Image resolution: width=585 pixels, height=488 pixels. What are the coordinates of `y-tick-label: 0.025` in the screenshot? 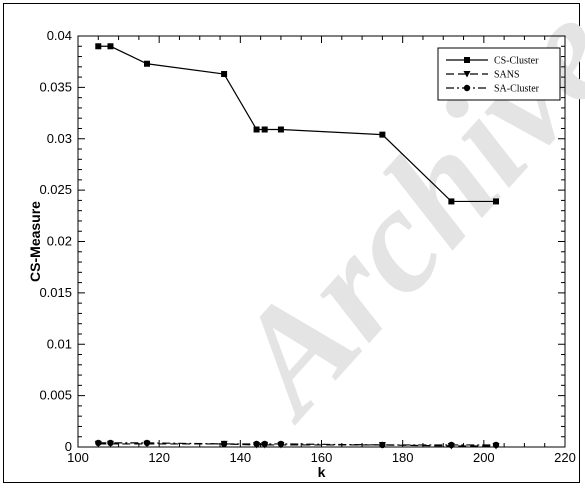 It's located at (55, 189).